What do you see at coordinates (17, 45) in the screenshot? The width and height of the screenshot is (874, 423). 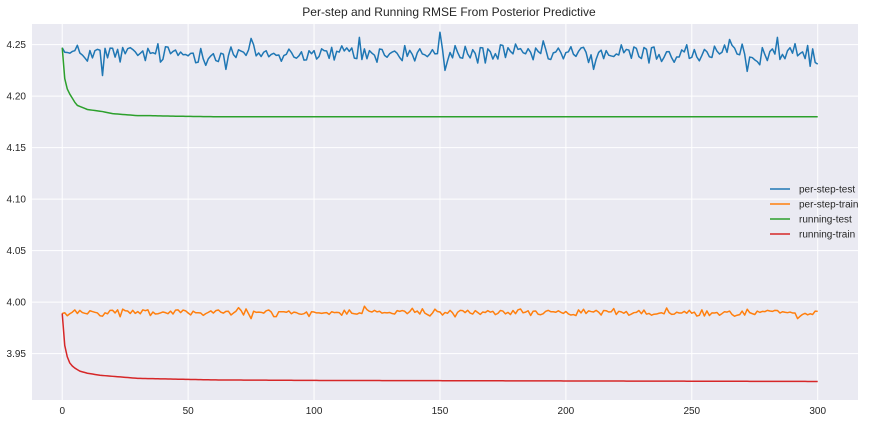 I see `y-tick-label: 4.25` at bounding box center [17, 45].